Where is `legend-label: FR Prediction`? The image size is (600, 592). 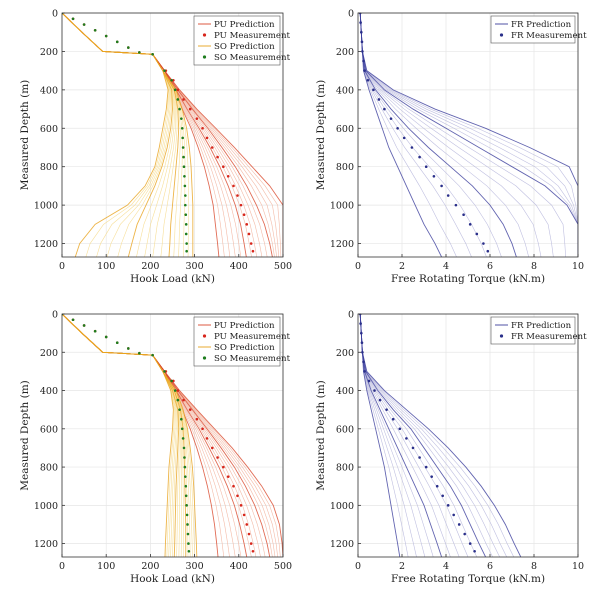
legend-label: FR Prediction is located at coordinates (541, 25).